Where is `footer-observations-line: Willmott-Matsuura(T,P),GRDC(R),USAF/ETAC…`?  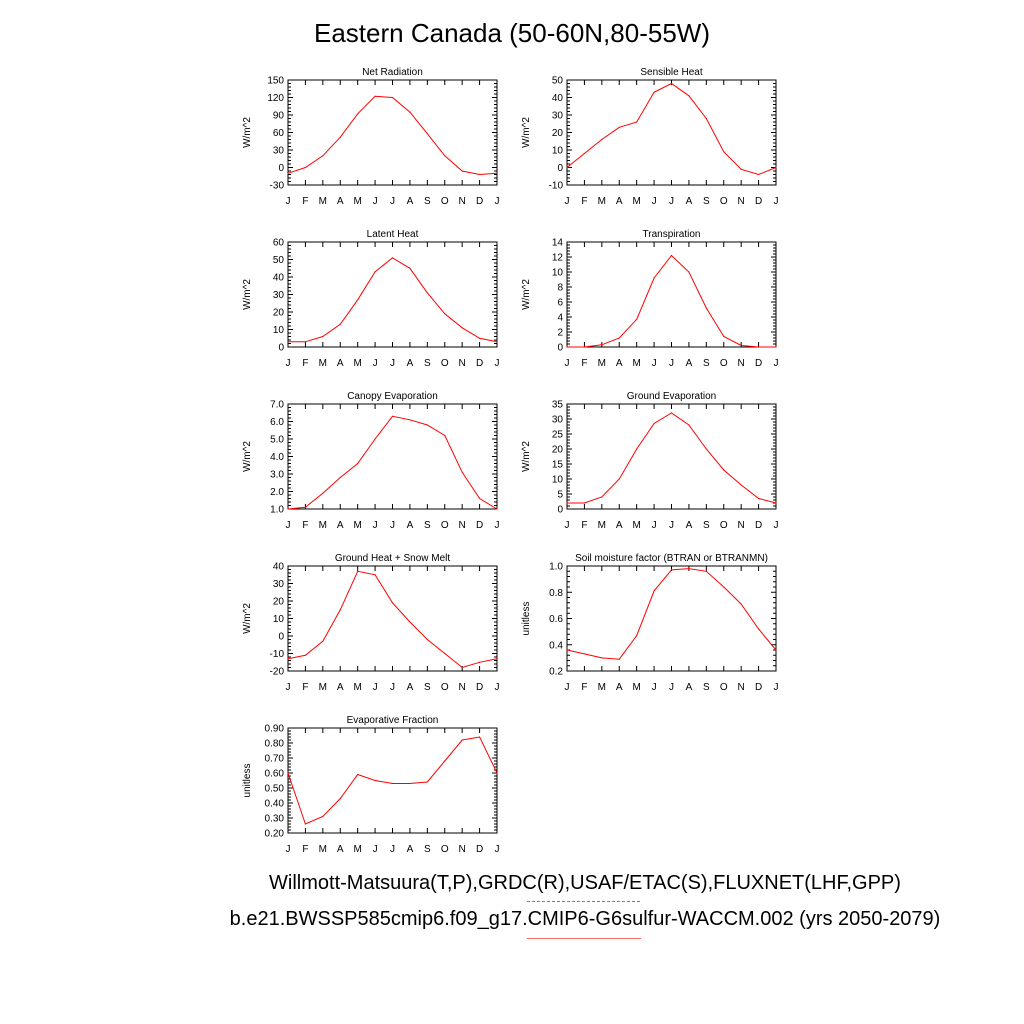
footer-observations-line: Willmott-Matsuura(T,P),GRDC(R),USAF/ETAC… is located at coordinates (585, 883).